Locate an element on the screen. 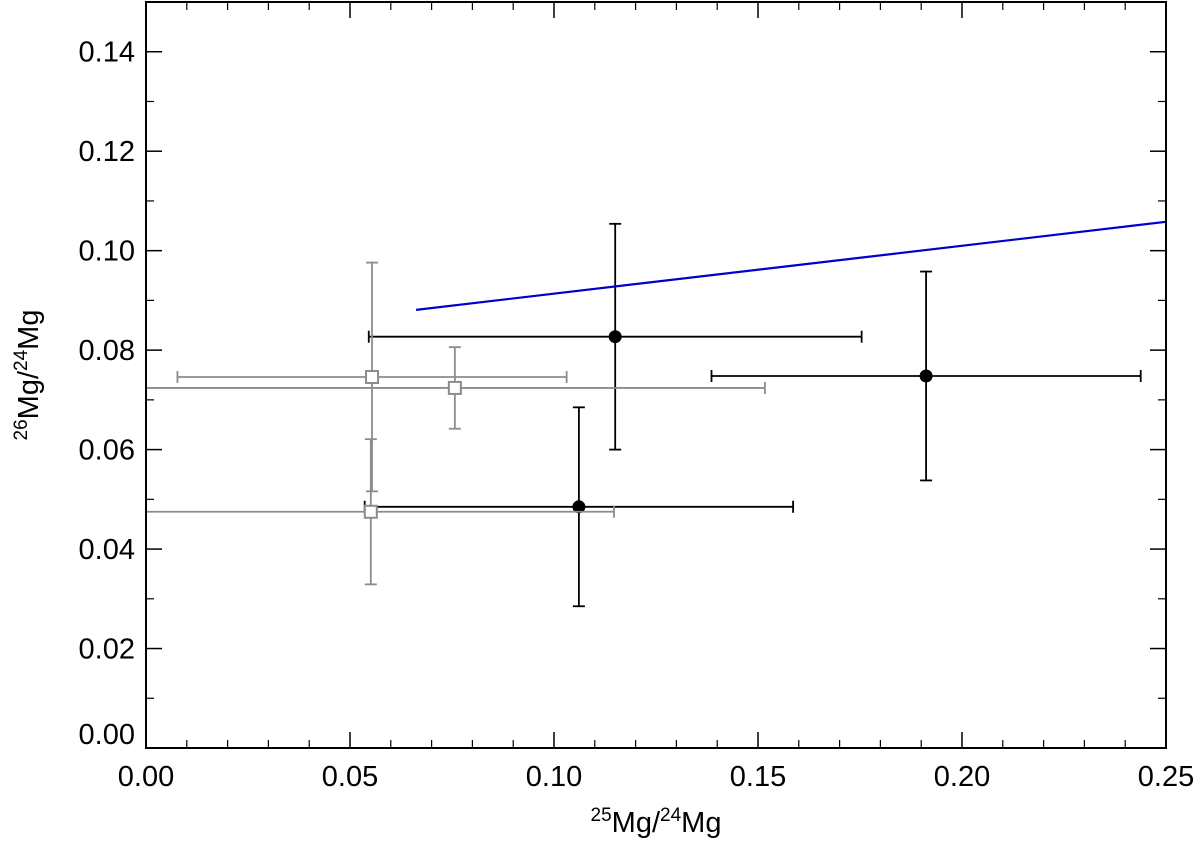 The image size is (1200, 844). superscript: 25 is located at coordinates (601, 815).